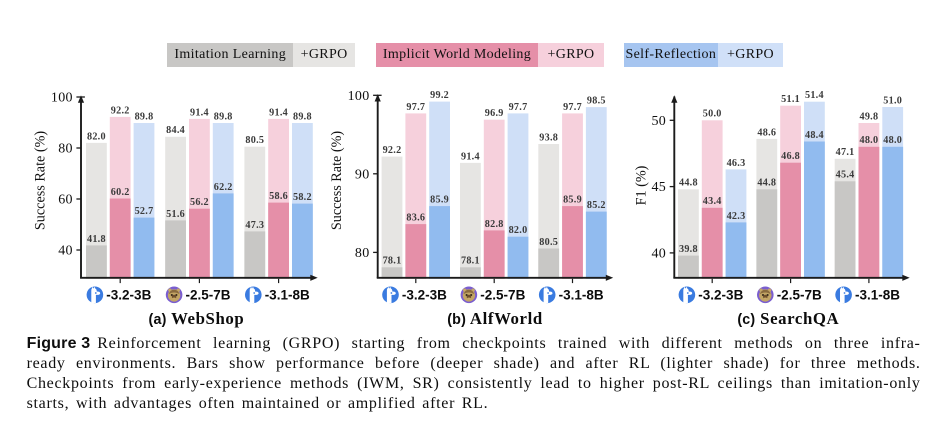 This screenshot has width=936, height=438. I want to click on svg-text: 58.6, so click(278, 196).